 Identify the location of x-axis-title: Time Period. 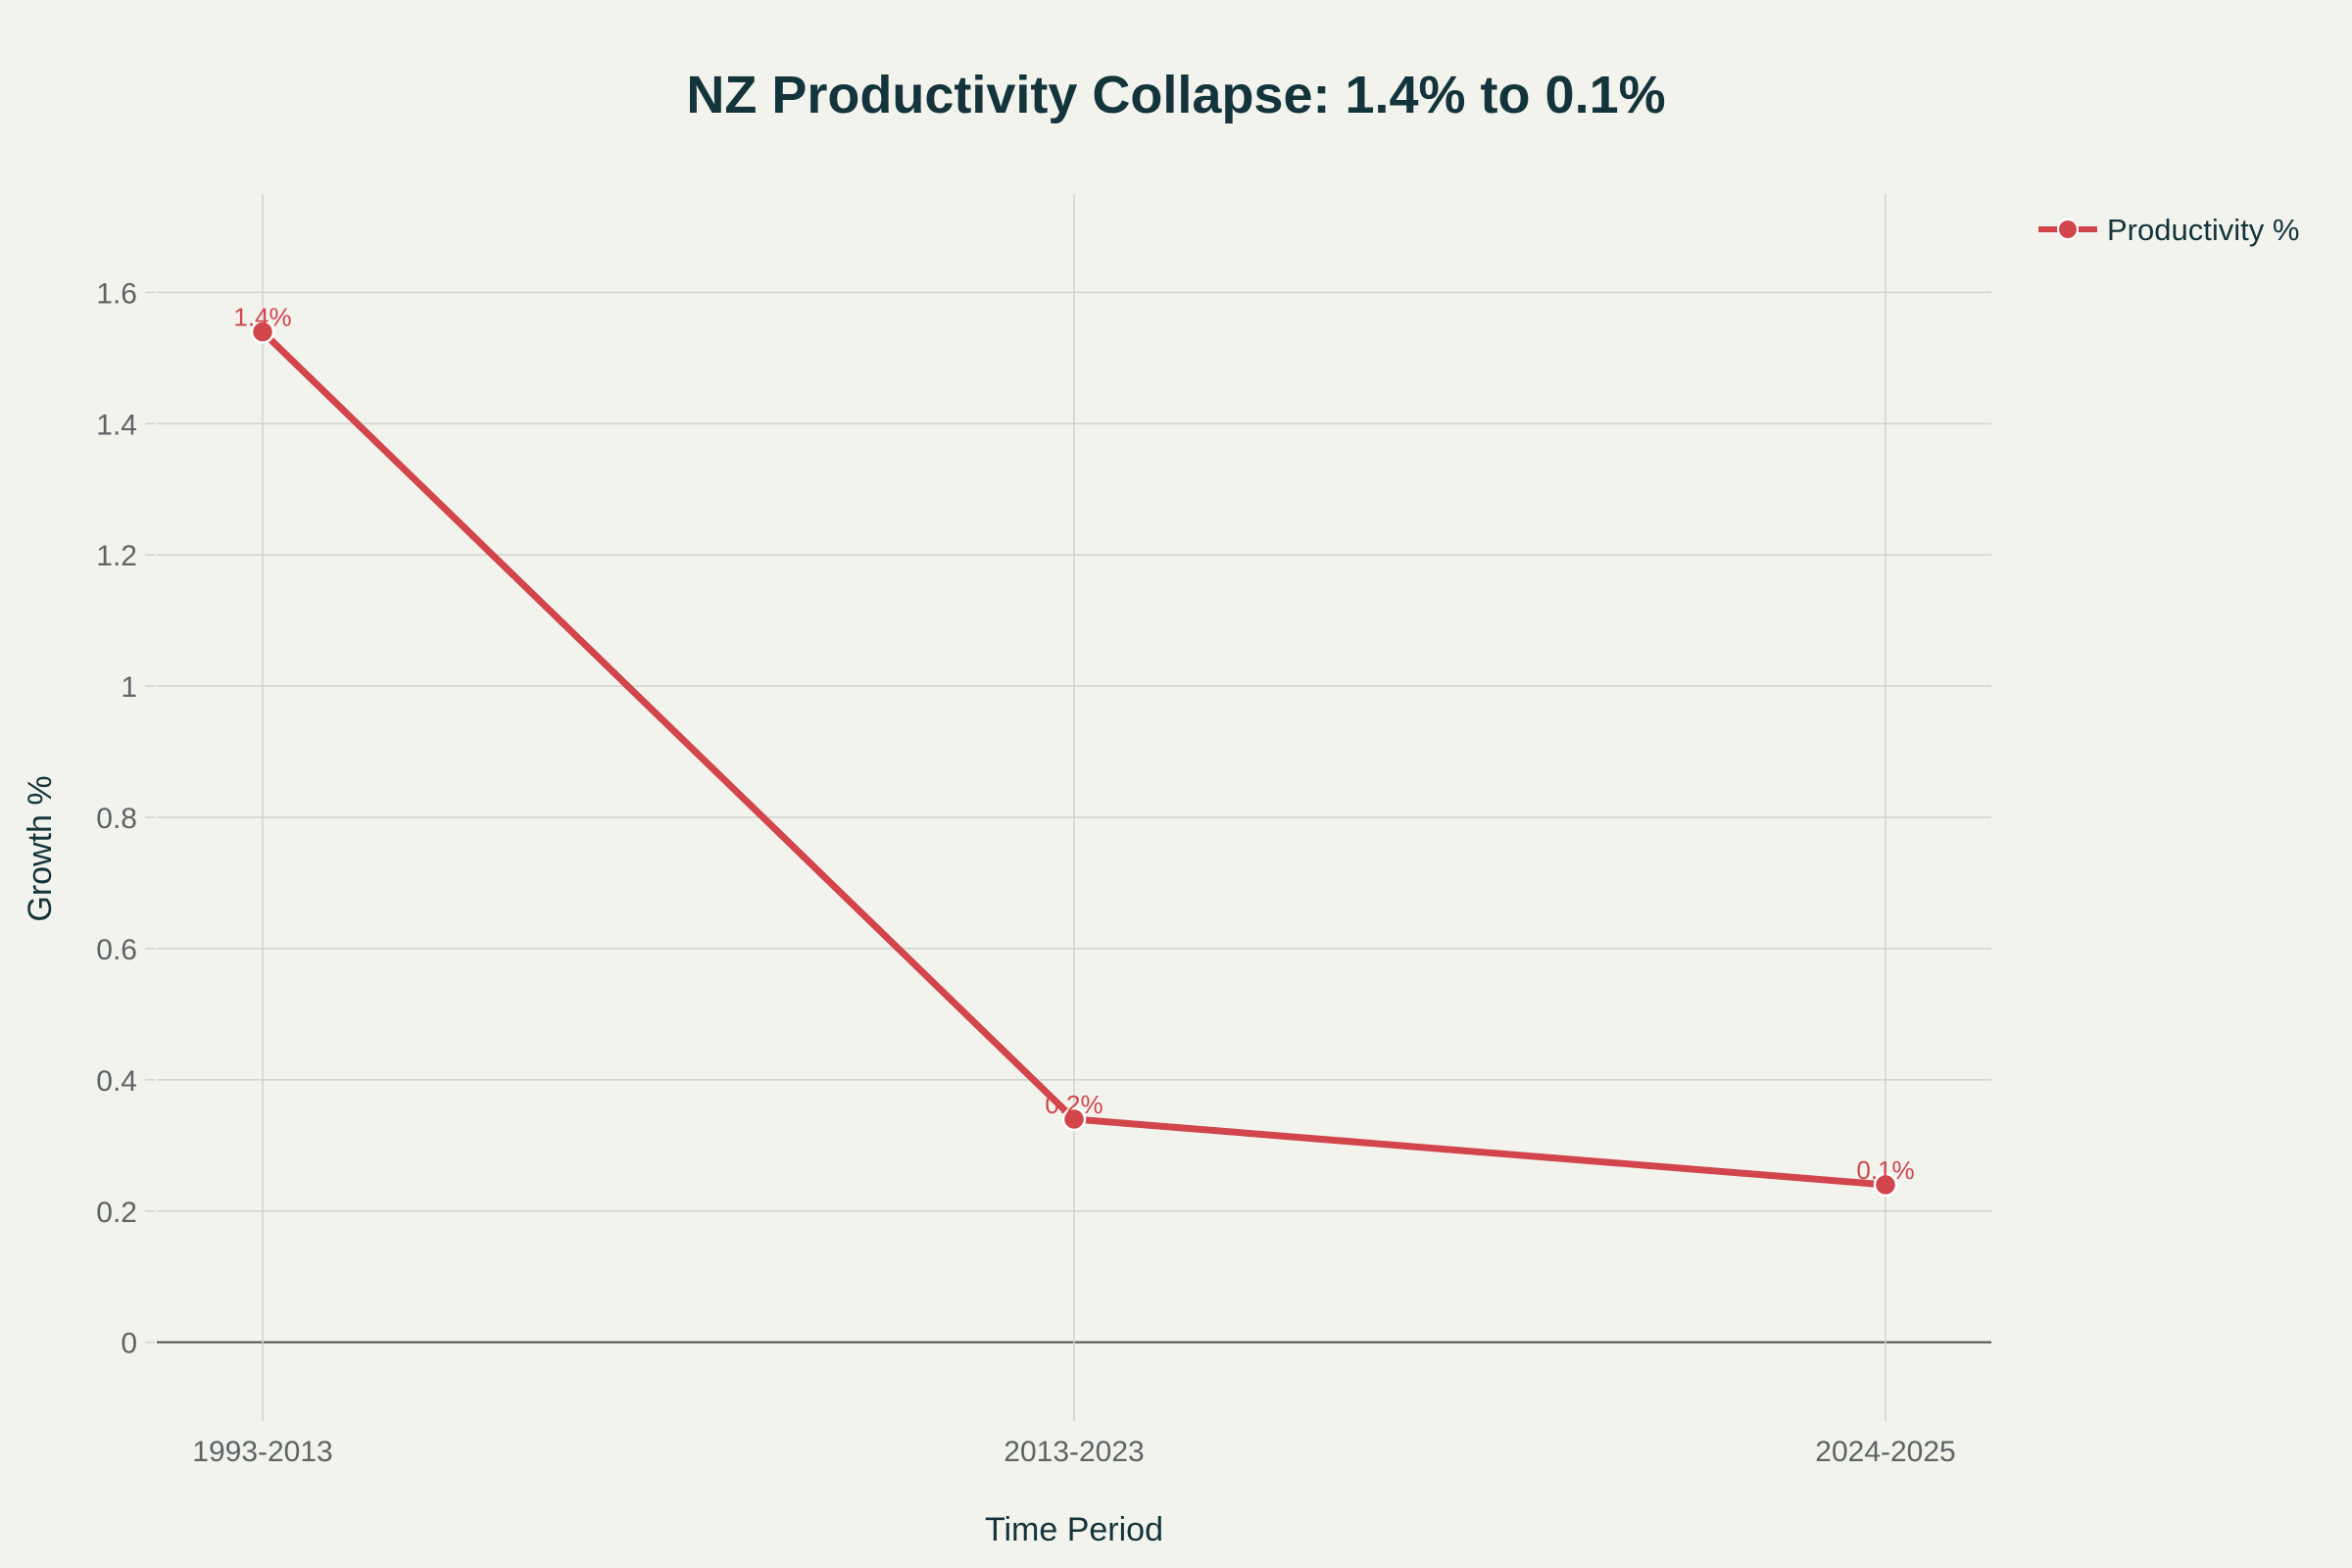
(1074, 1529).